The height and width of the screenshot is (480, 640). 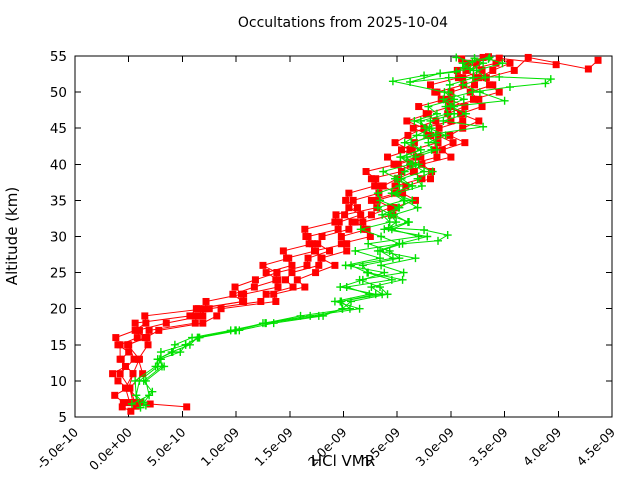 I want to click on y-tick-label: 35, so click(x=58, y=201).